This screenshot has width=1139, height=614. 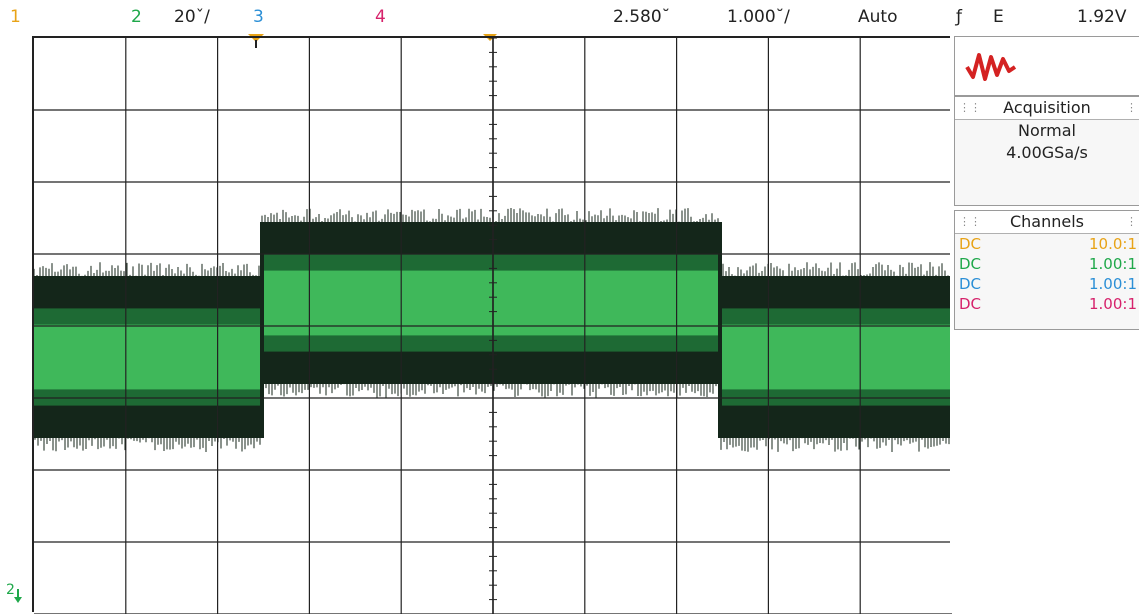 I want to click on channel-2-scale: 20ˇ/, so click(x=192, y=17).